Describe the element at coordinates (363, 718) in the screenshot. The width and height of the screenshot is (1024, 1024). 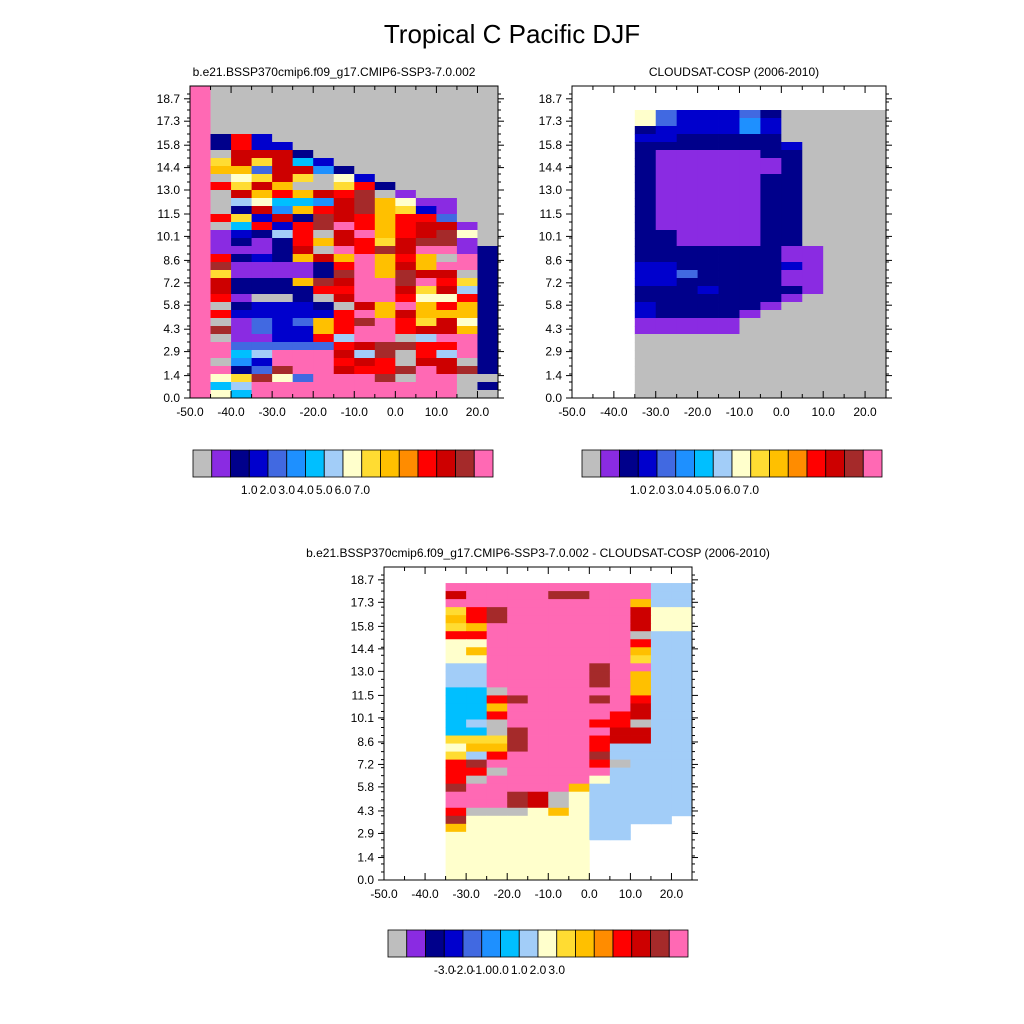
I see `y-tick-label: 10.1` at that location.